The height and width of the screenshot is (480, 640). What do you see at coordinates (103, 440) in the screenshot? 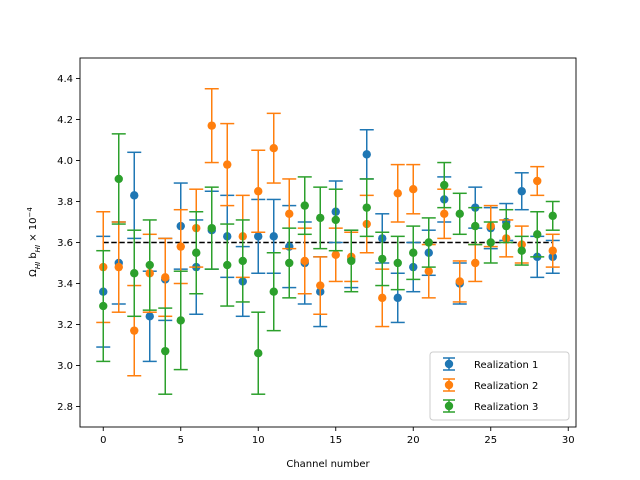
I see `x-tick-label: 0` at bounding box center [103, 440].